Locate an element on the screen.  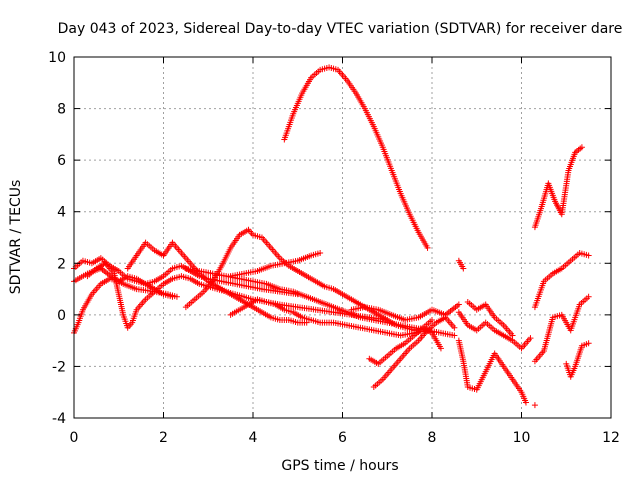
y-tick-label: 0 is located at coordinates (61, 316).